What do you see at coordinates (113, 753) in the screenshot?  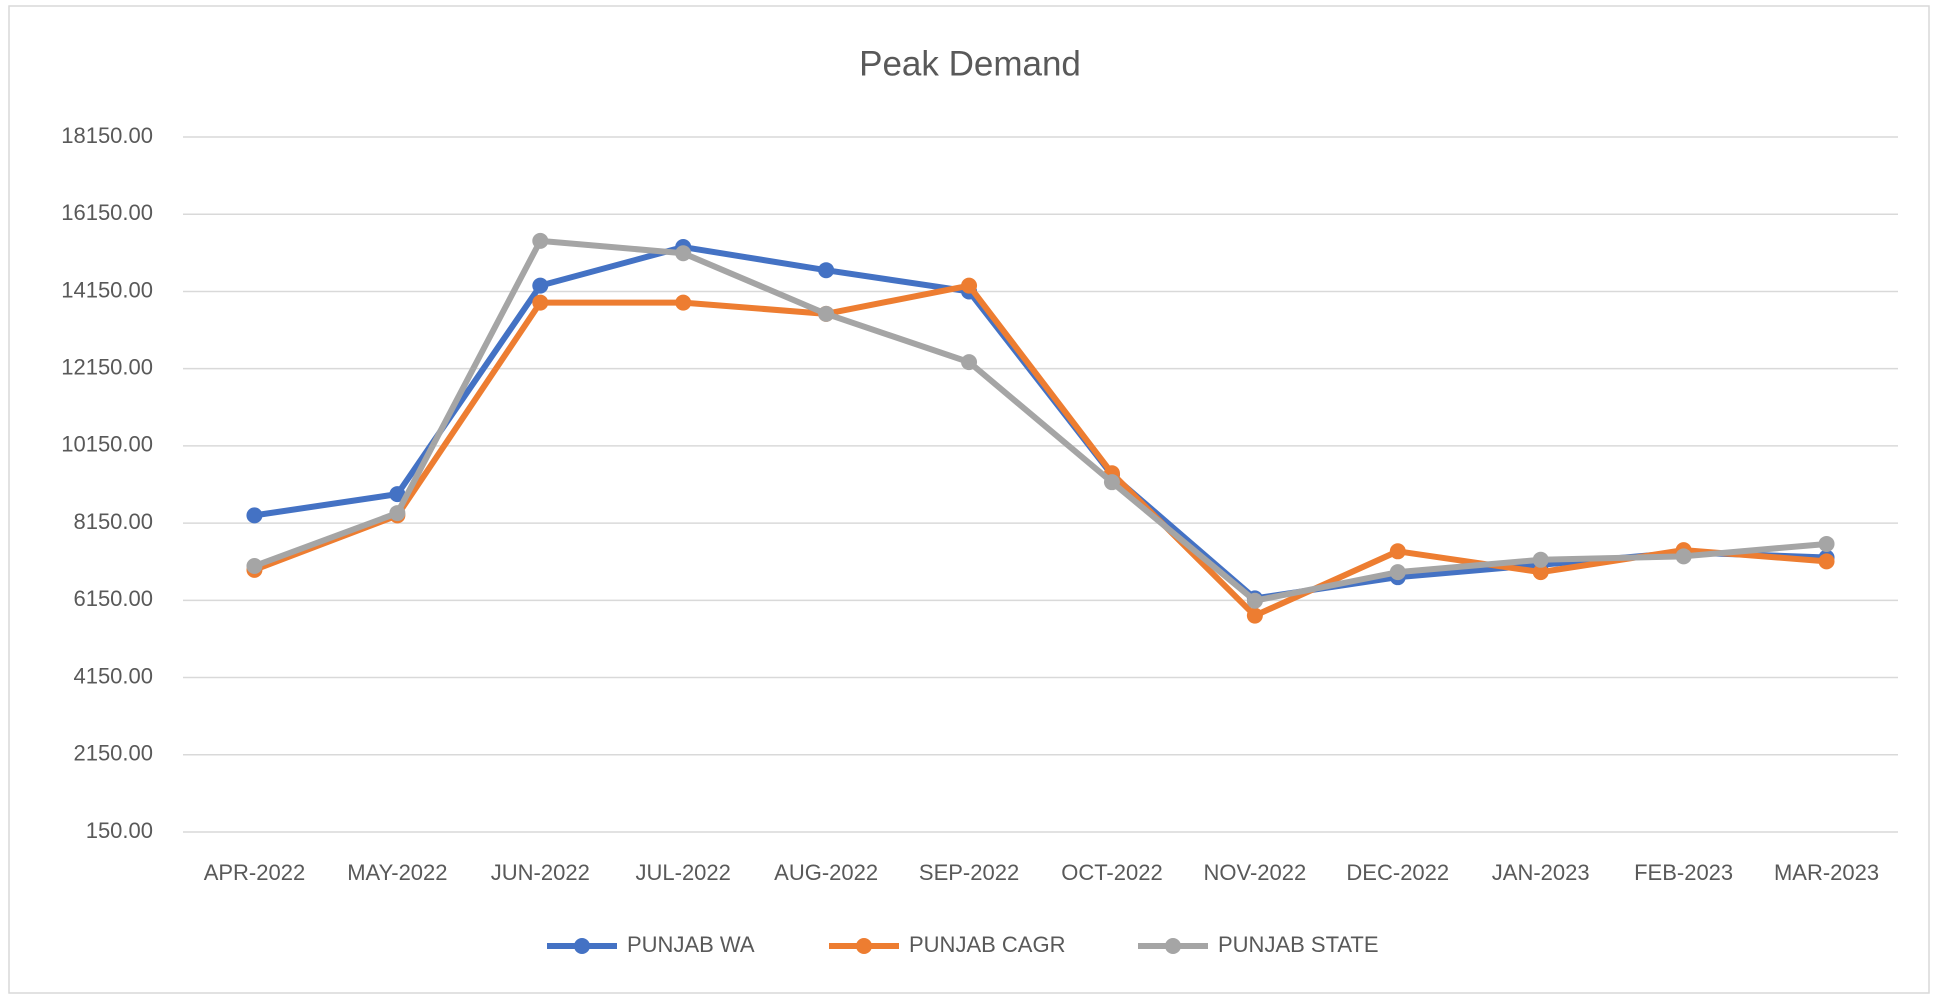 I see `y-tick-label: 2150.00` at bounding box center [113, 753].